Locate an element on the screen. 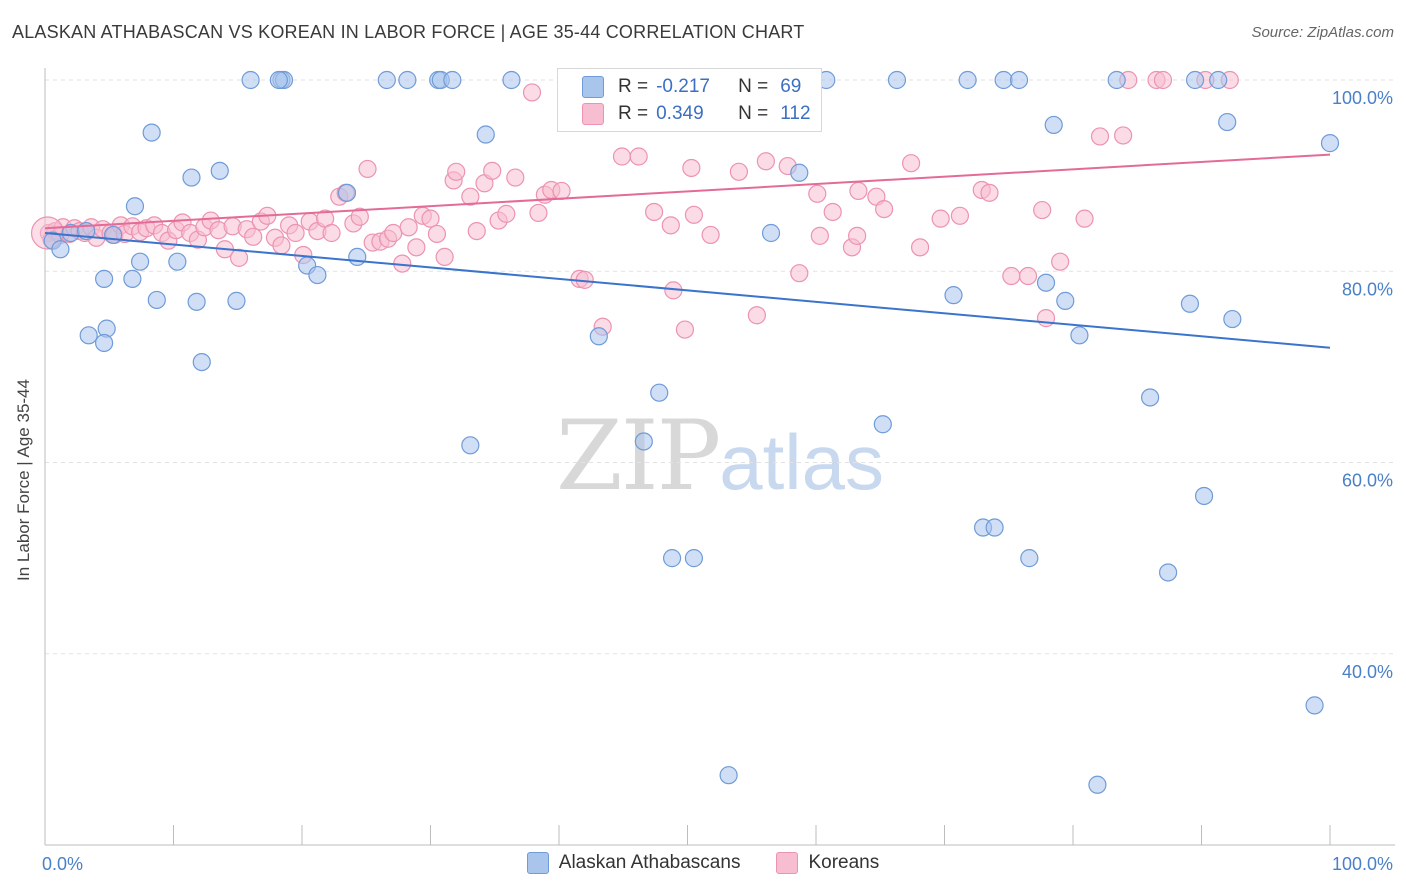 Image resolution: width=1406 pixels, height=892 pixels. legend-r-value: 0.349 is located at coordinates (680, 113).